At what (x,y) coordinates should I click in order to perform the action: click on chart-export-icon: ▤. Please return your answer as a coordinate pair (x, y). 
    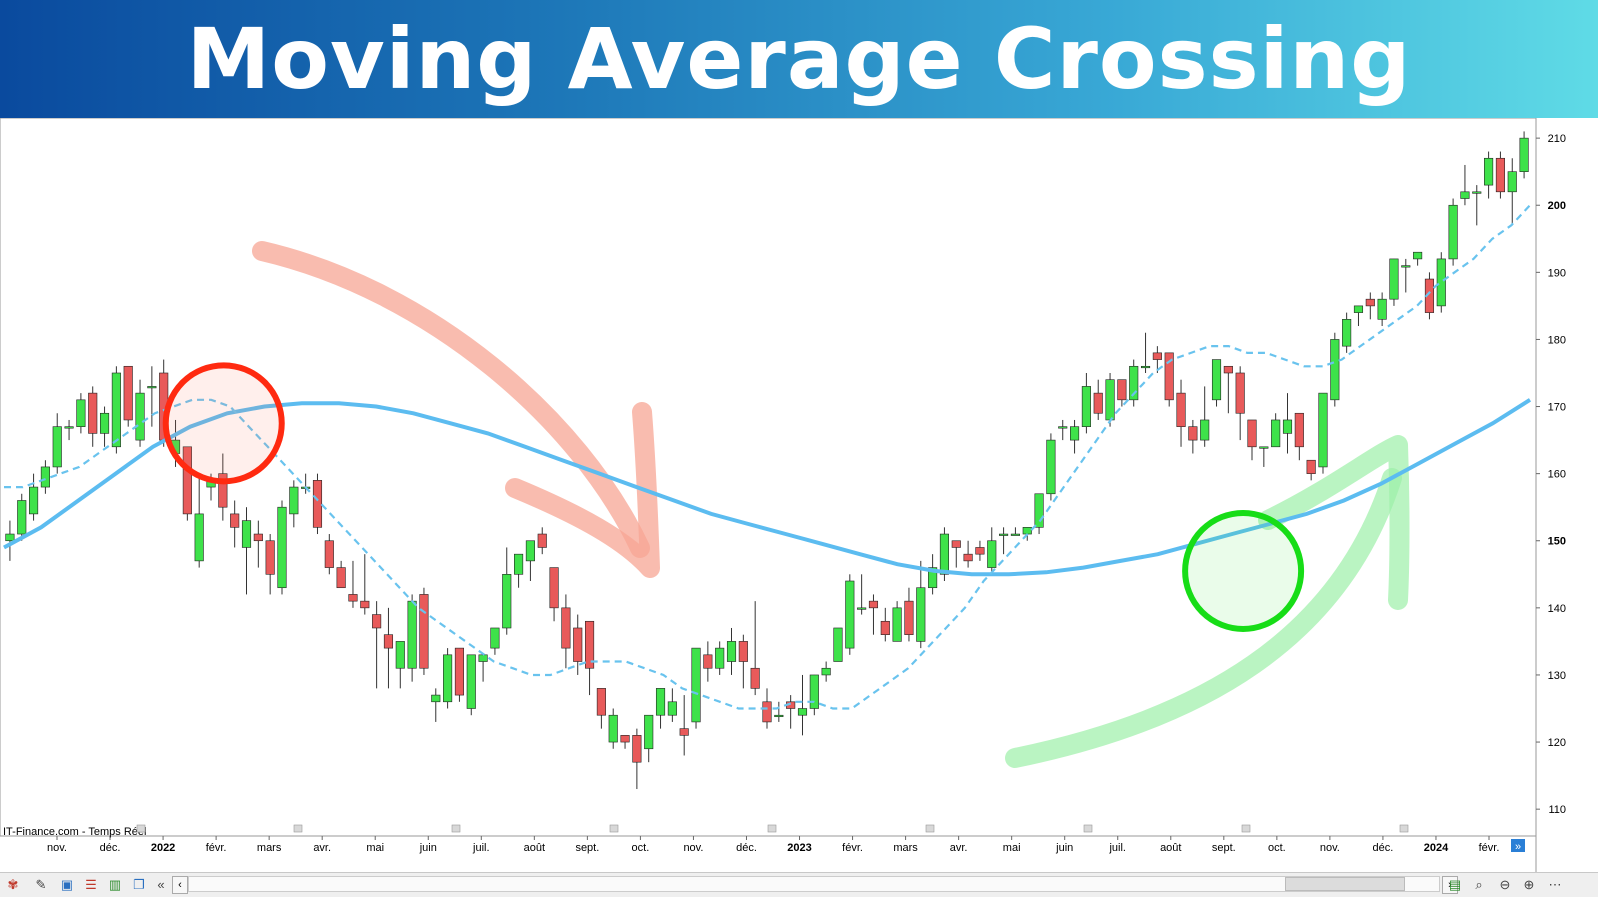
    Looking at the image, I should click on (1455, 884).